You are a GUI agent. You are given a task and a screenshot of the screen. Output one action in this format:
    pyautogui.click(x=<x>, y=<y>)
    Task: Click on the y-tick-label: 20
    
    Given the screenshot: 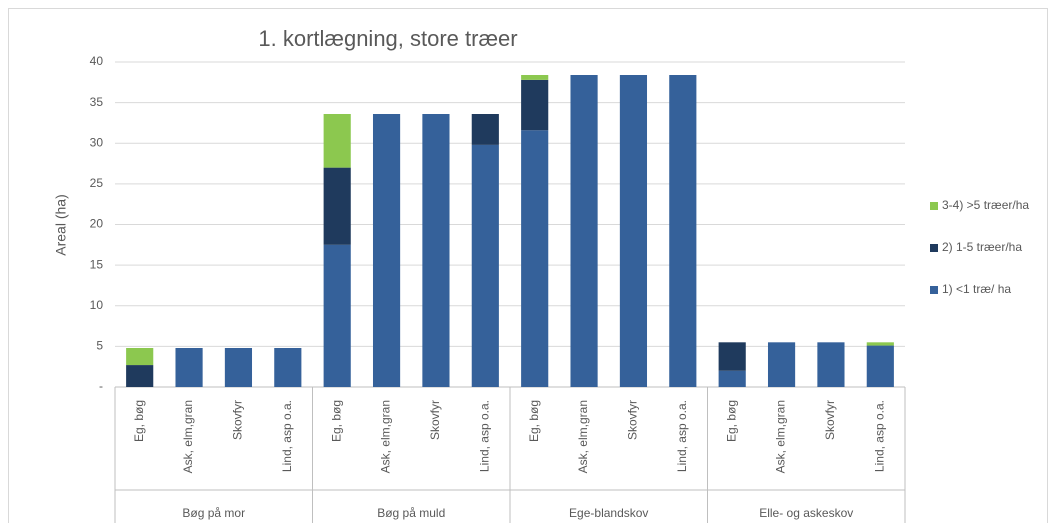 What is the action you would take?
    pyautogui.click(x=97, y=224)
    